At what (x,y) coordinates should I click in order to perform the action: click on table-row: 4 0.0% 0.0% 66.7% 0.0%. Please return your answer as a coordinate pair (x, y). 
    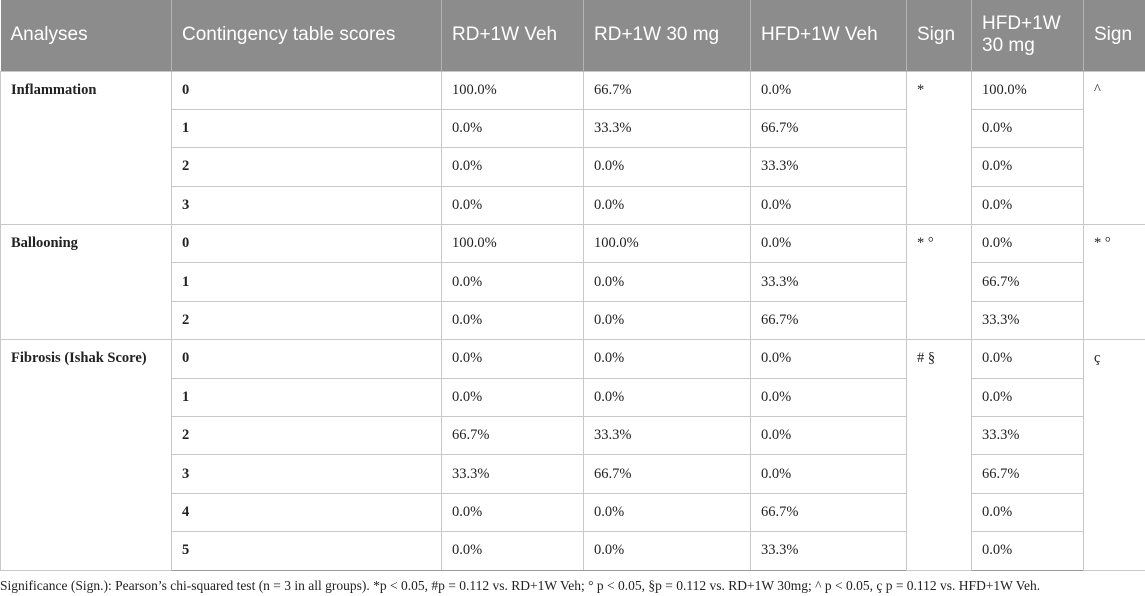
    Looking at the image, I should click on (573, 512).